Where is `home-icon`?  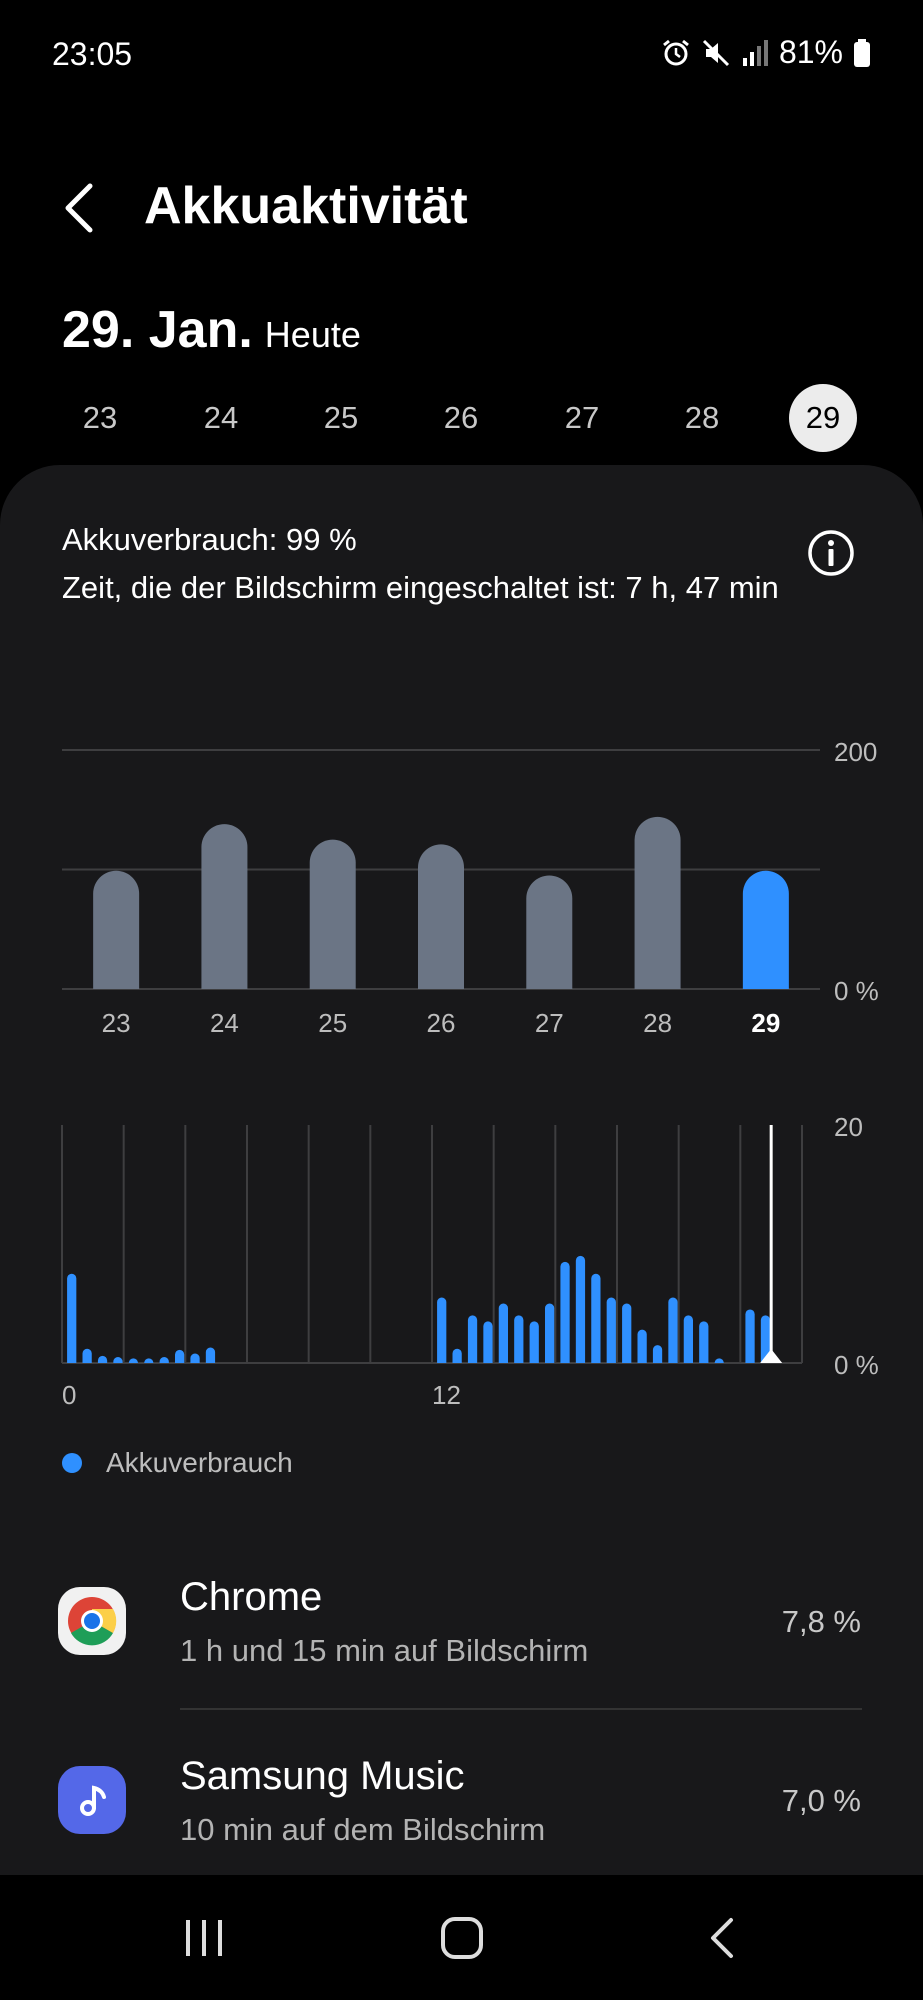 home-icon is located at coordinates (462, 1937).